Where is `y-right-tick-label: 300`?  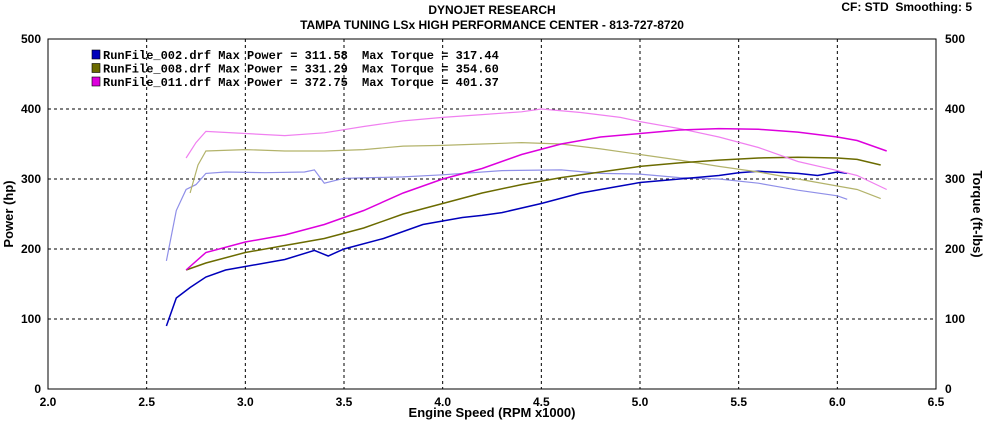
y-right-tick-label: 300 is located at coordinates (955, 179).